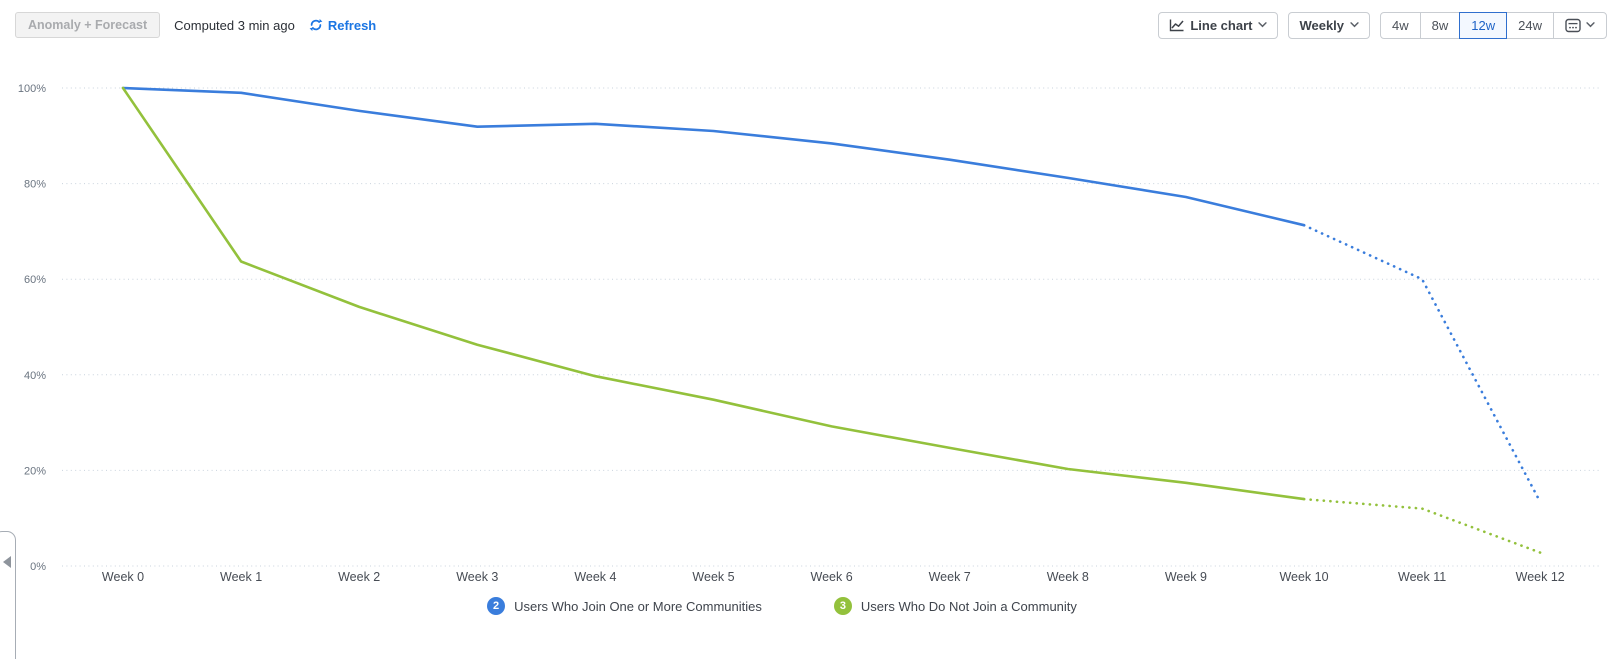 The height and width of the screenshot is (659, 1622). I want to click on refresh-button: Refresh, so click(342, 25).